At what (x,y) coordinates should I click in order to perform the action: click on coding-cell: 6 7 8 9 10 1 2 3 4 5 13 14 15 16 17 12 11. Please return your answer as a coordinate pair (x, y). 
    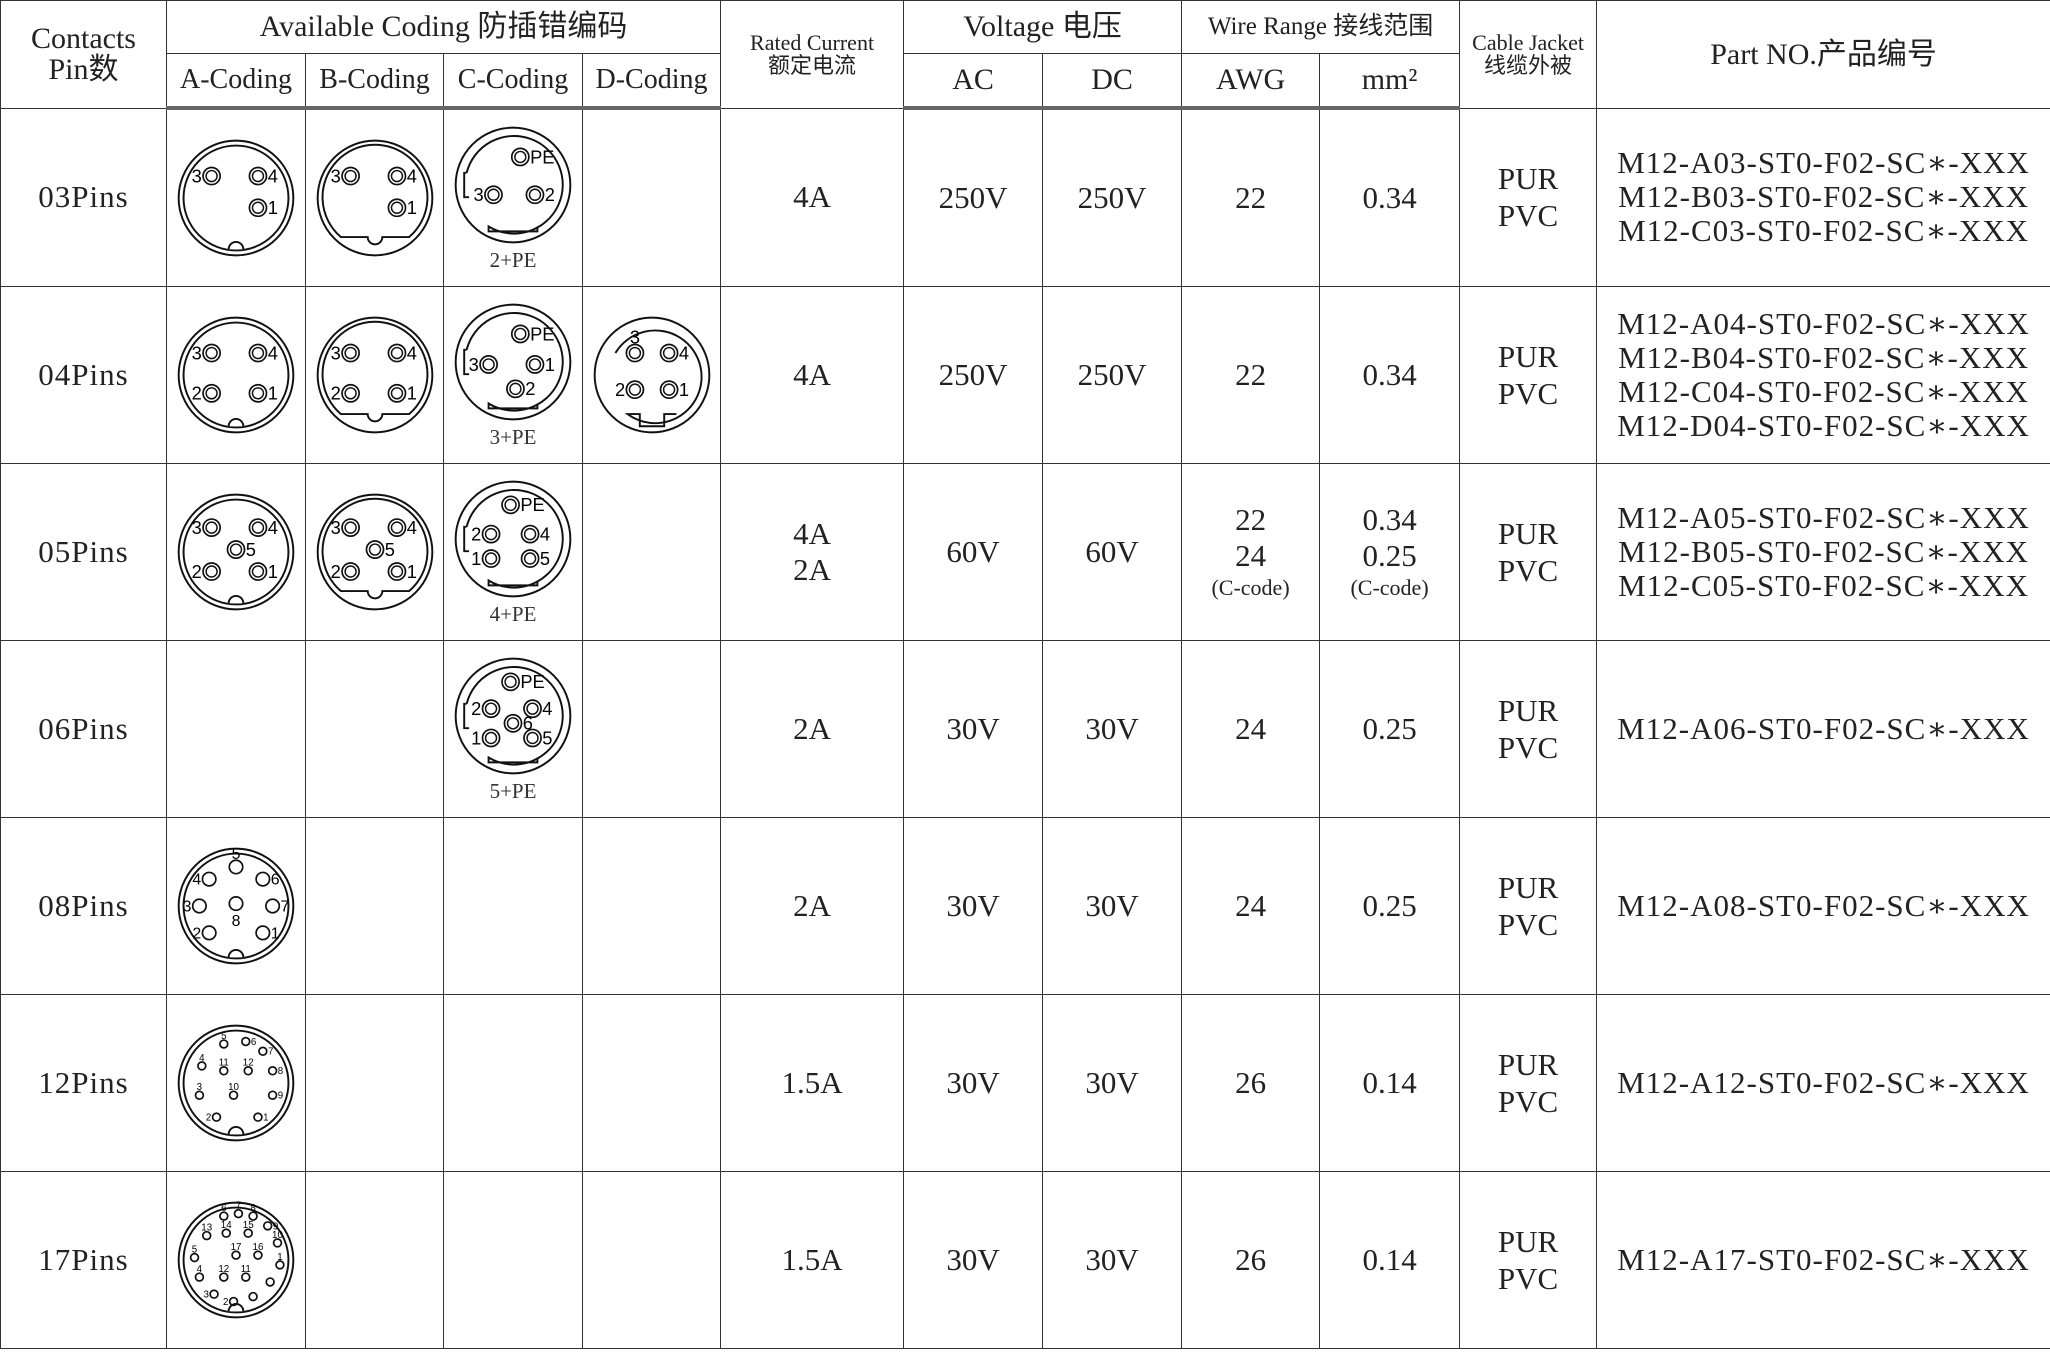
    Looking at the image, I should click on (236, 1260).